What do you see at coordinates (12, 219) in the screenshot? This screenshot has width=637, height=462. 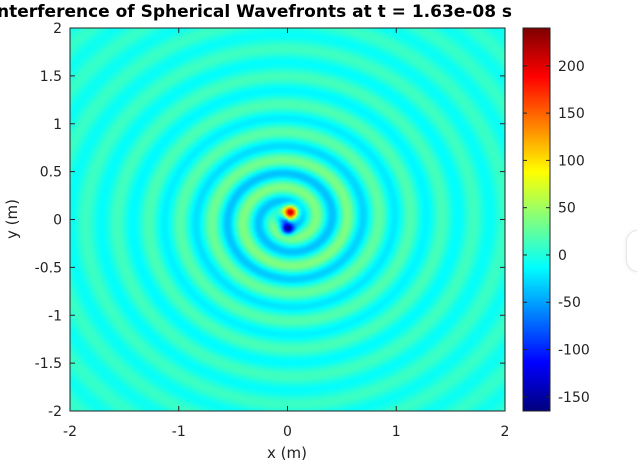 I see `y-axis-label: y (m)` at bounding box center [12, 219].